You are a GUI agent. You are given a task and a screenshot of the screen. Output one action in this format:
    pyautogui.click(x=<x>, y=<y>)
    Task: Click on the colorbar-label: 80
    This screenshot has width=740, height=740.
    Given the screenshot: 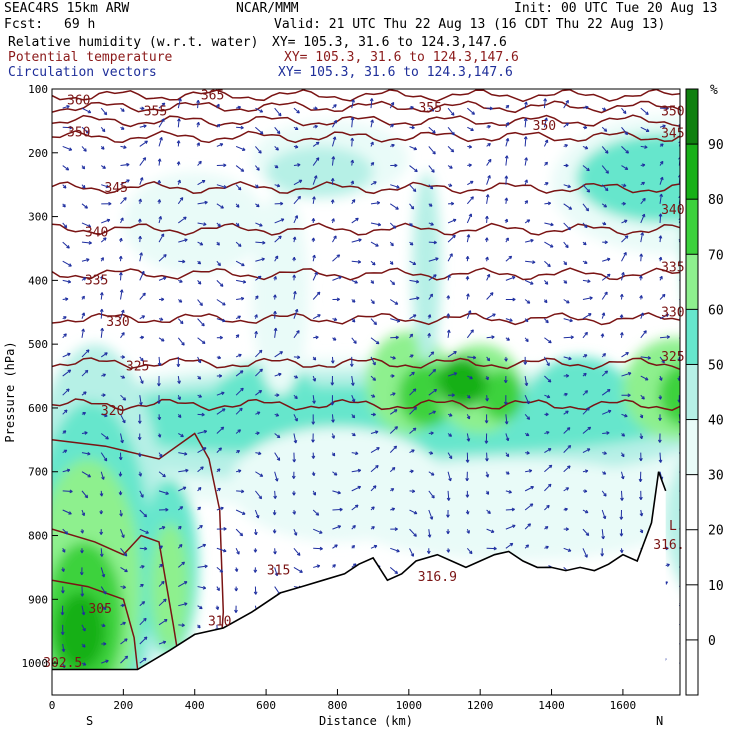 What is the action you would take?
    pyautogui.click(x=716, y=200)
    